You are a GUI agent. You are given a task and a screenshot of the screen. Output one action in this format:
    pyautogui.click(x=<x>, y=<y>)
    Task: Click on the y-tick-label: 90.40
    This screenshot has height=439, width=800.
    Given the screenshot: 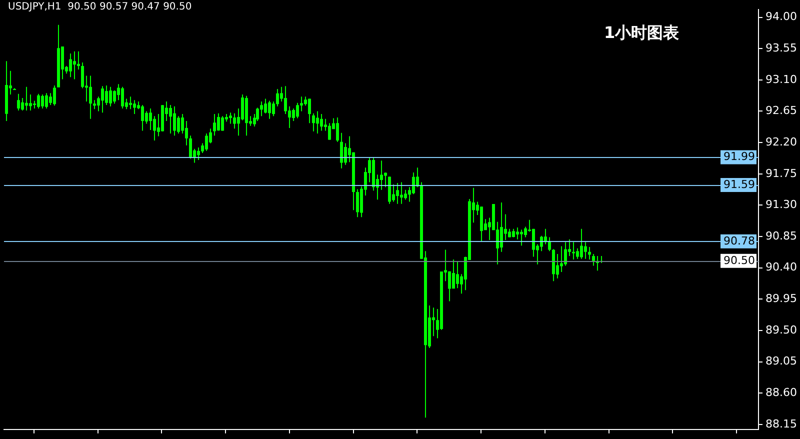 What is the action you would take?
    pyautogui.click(x=782, y=267)
    